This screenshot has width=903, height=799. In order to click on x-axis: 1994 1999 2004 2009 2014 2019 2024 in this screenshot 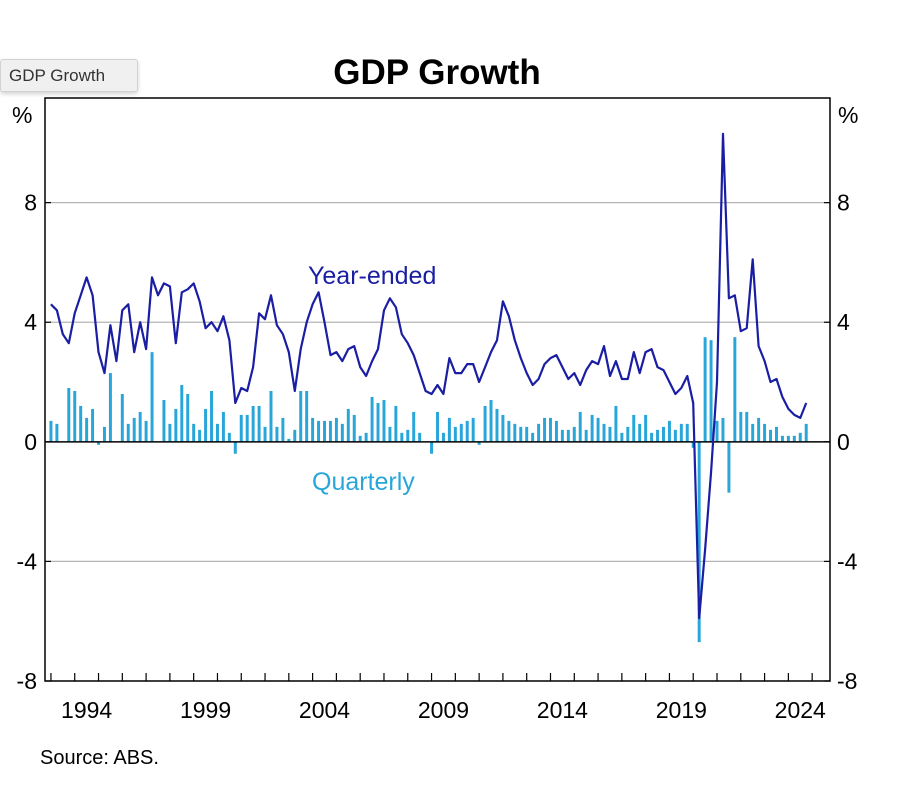, I will do `click(438, 698)`.